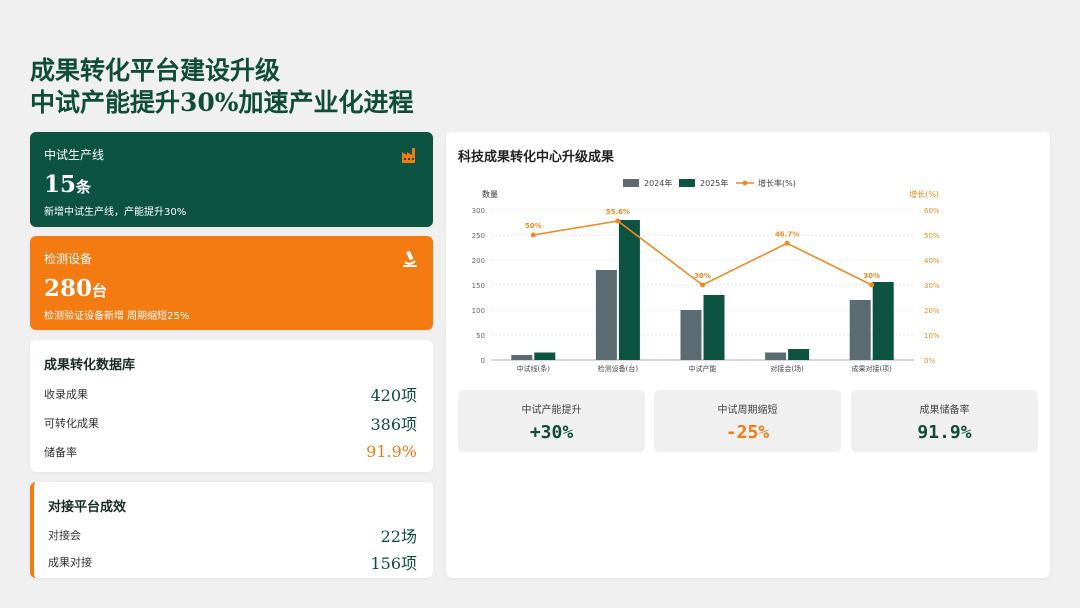 The height and width of the screenshot is (608, 1080). What do you see at coordinates (230, 393) in the screenshot?
I see `database-row: 收录成果 420项` at bounding box center [230, 393].